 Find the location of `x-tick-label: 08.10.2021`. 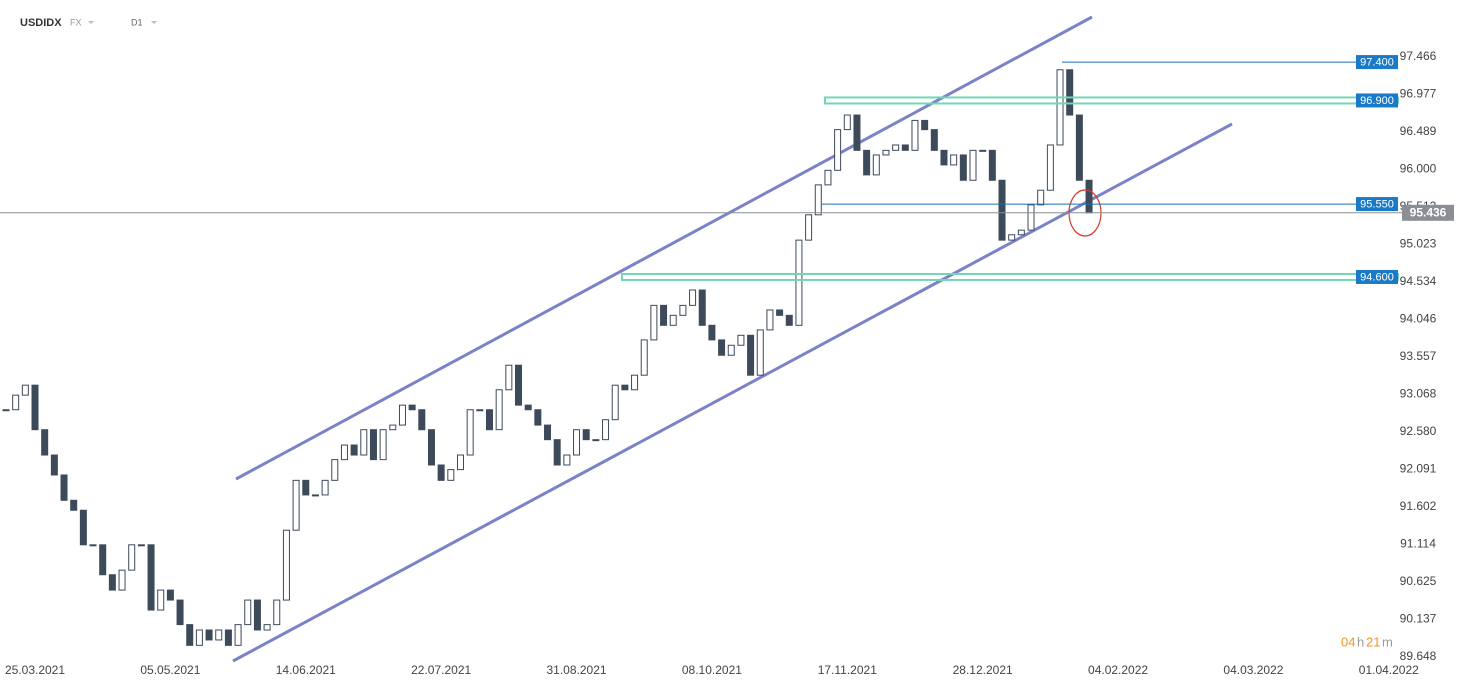

x-tick-label: 08.10.2021 is located at coordinates (712, 670).